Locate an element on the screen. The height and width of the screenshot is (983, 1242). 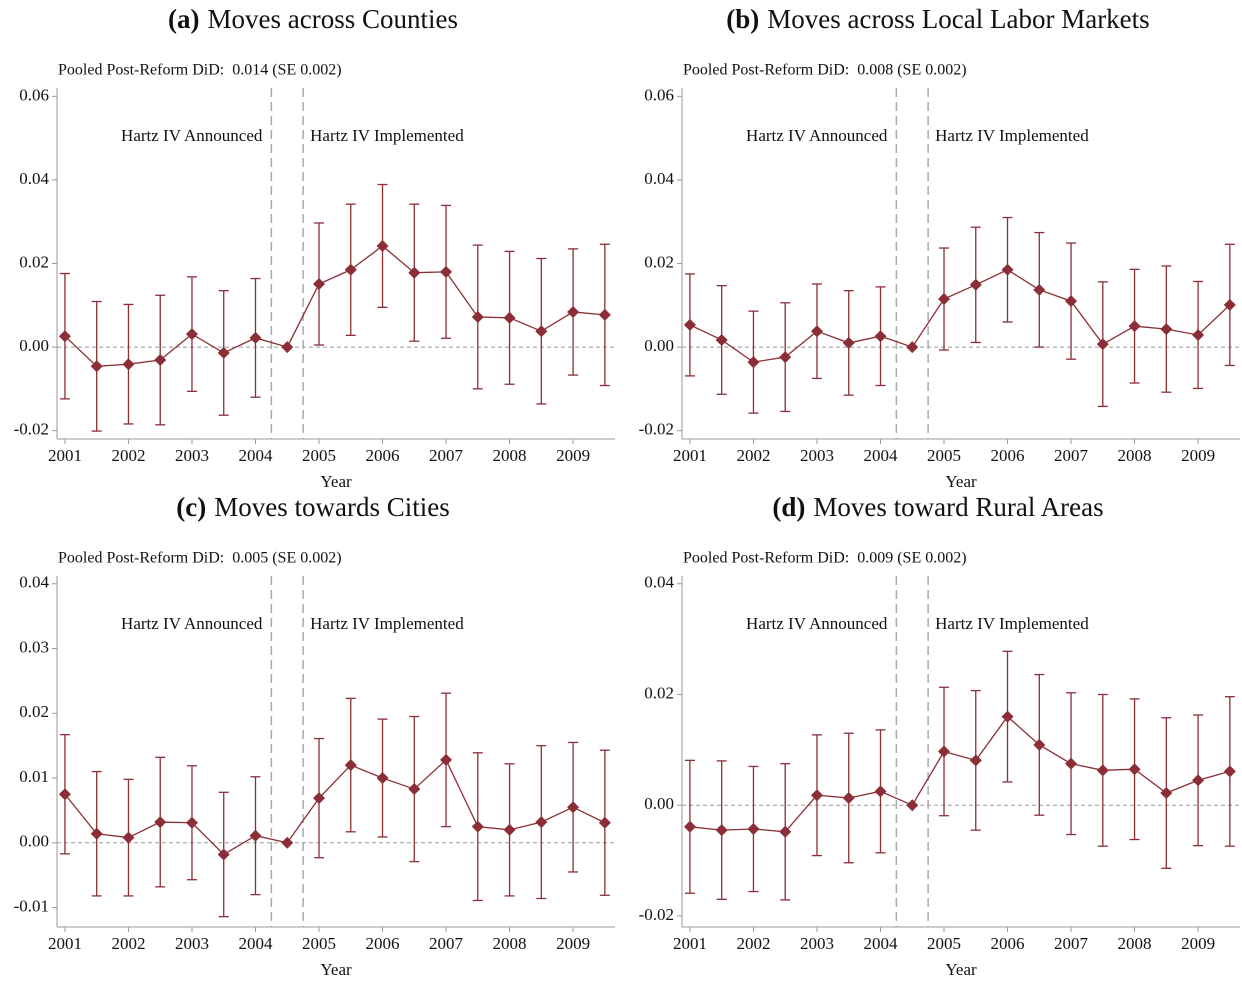
panel-title: (d) Moves toward Rural Areas is located at coordinates (937, 507).